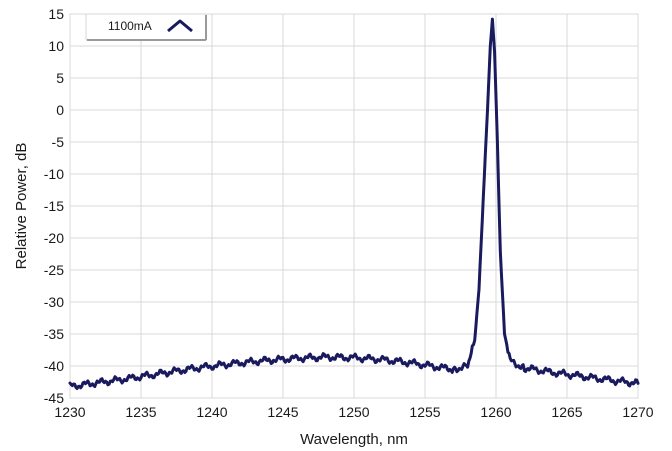 The height and width of the screenshot is (451, 672). What do you see at coordinates (56, 46) in the screenshot?
I see `y-tick-label: 10` at bounding box center [56, 46].